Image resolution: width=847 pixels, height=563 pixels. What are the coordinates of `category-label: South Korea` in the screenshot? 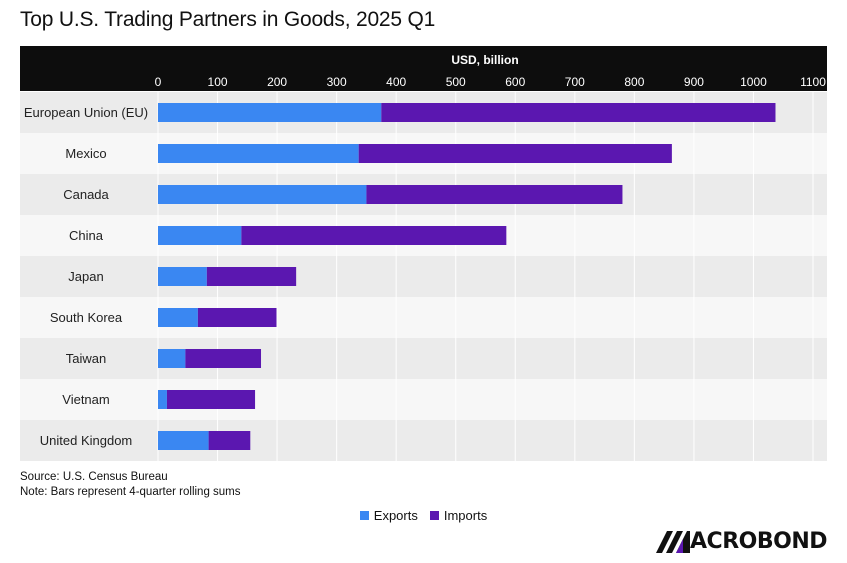 It's located at (86, 317).